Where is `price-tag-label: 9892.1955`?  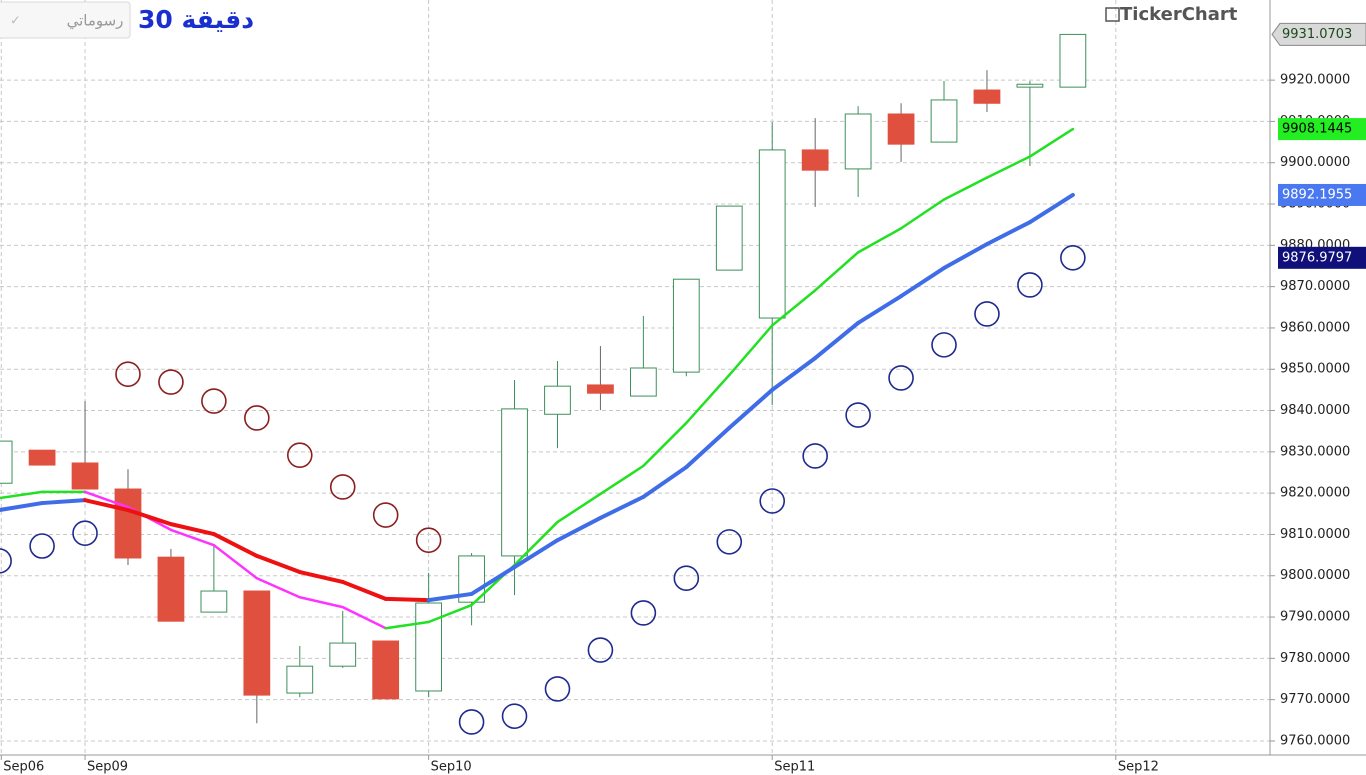 price-tag-label: 9892.1955 is located at coordinates (1317, 194).